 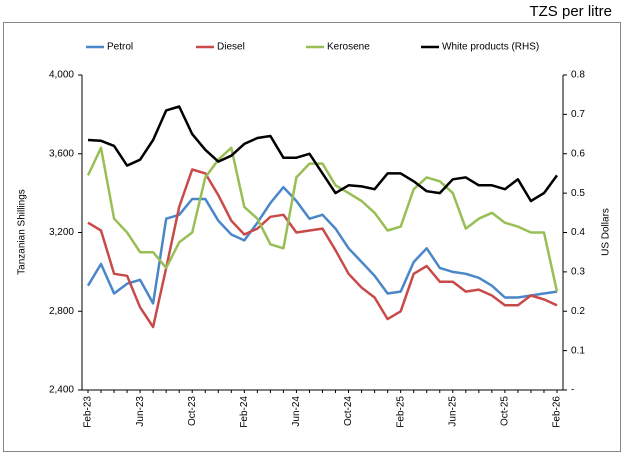 What do you see at coordinates (61, 75) in the screenshot?
I see `y-tick-label: 4,000` at bounding box center [61, 75].